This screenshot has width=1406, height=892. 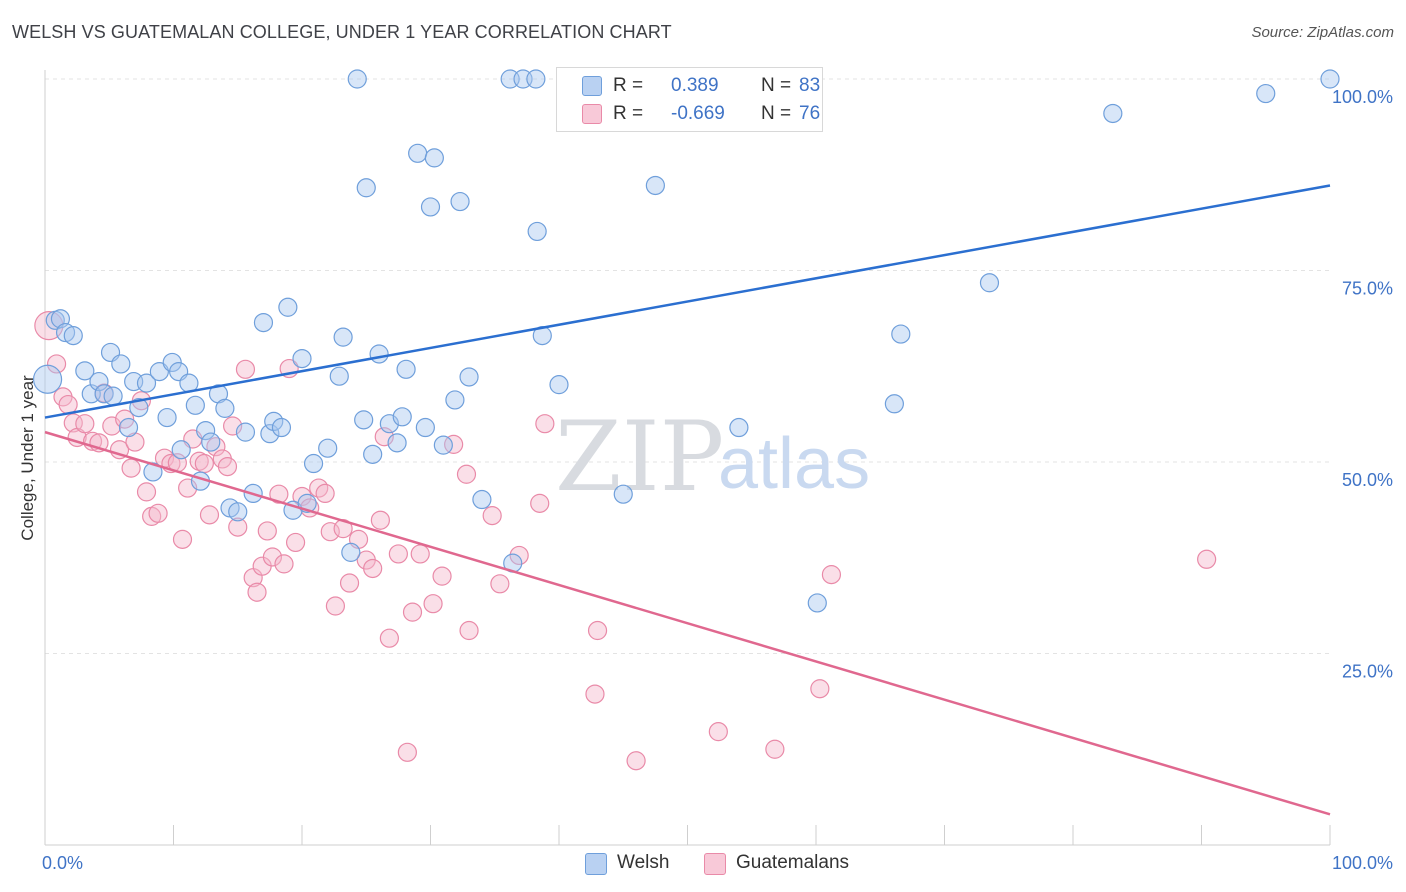 I want to click on x-tick-label: 100.0%, so click(x=1362, y=863).